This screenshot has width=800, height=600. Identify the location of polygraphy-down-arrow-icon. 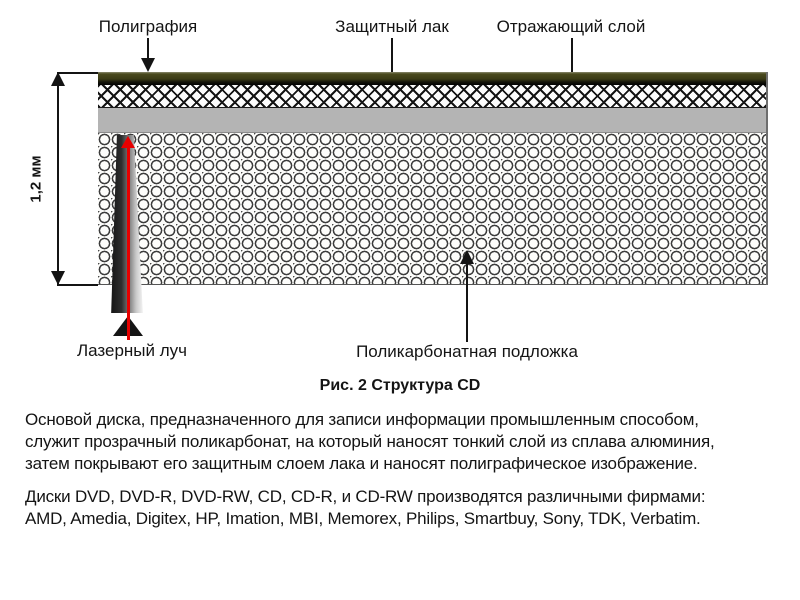
(148, 65).